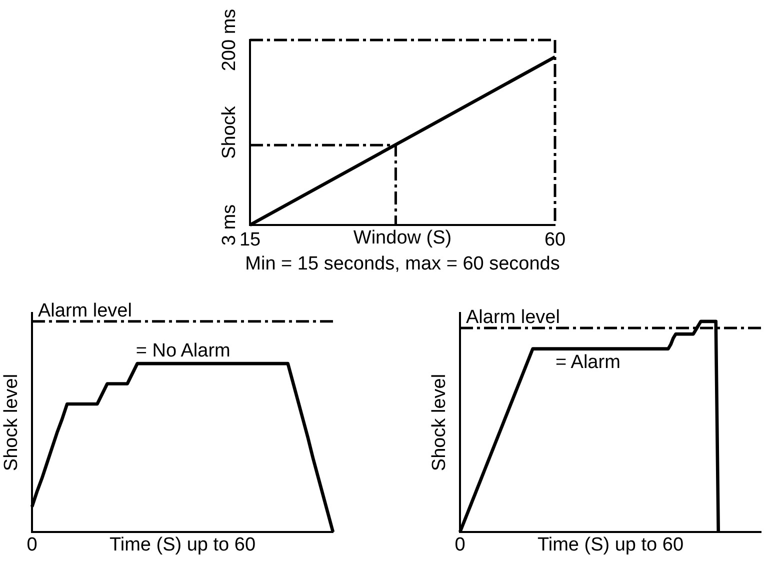  I want to click on text: Min = 15 seconds, max = 60 seconds, so click(402, 264).